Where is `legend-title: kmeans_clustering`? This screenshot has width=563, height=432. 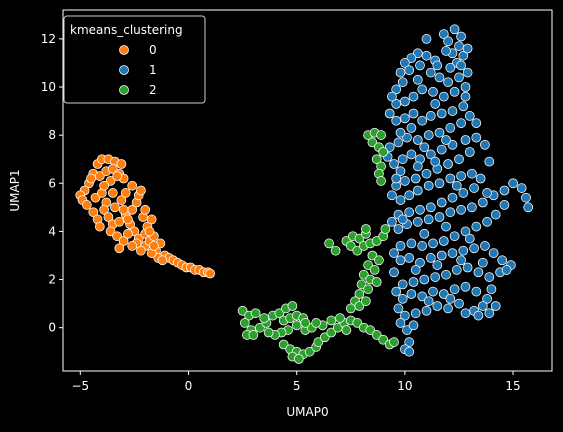 legend-title: kmeans_clustering is located at coordinates (126, 30).